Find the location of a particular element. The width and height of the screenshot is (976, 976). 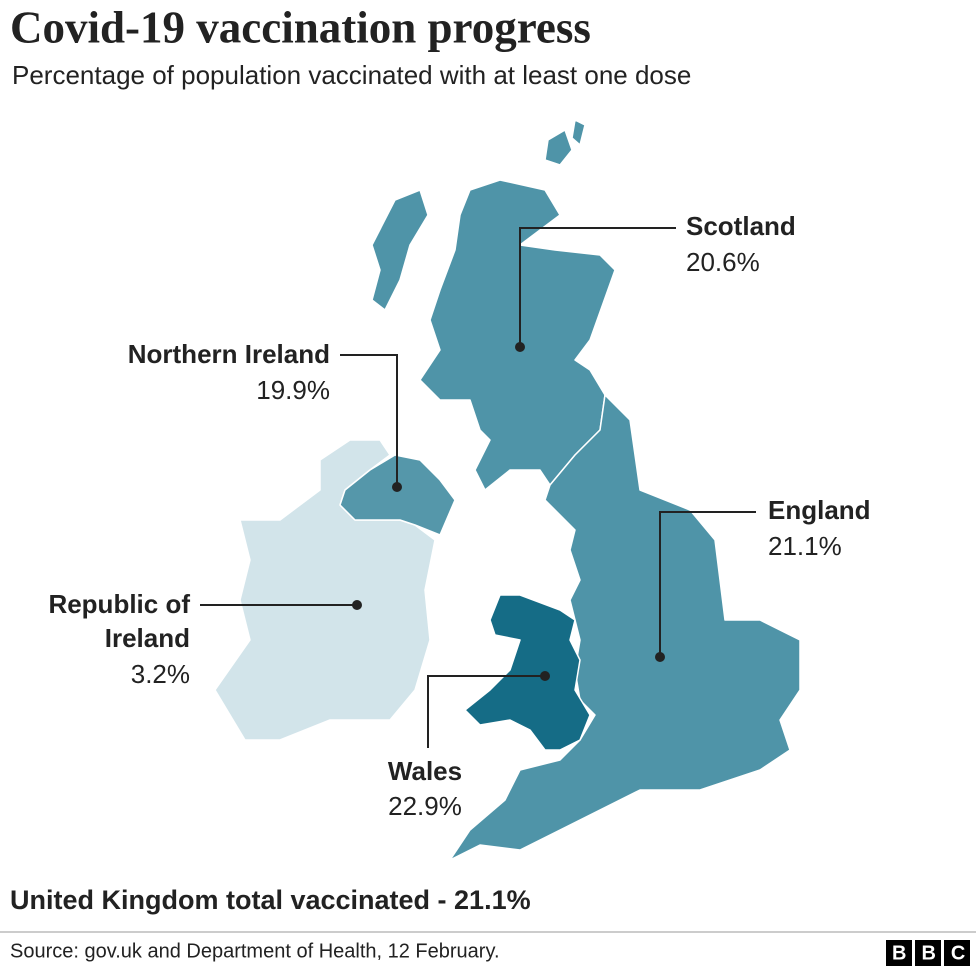

region-name: Wales is located at coordinates (425, 771).